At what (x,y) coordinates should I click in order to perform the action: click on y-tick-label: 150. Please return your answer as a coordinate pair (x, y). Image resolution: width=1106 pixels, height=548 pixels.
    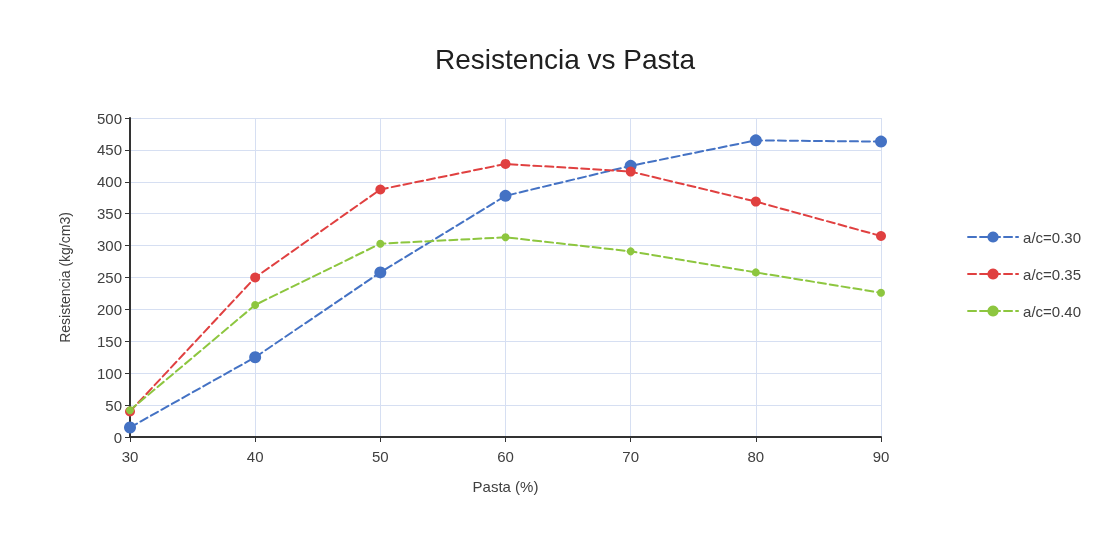
    Looking at the image, I should click on (109, 341).